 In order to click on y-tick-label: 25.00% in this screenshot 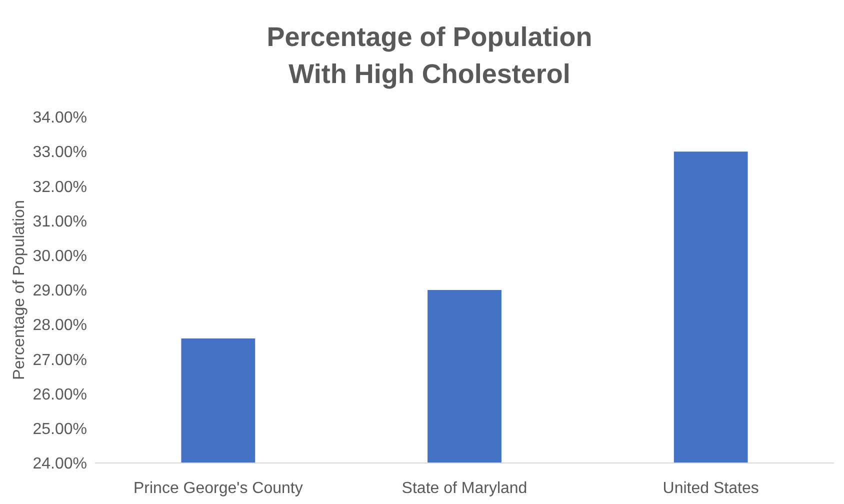, I will do `click(59, 429)`.